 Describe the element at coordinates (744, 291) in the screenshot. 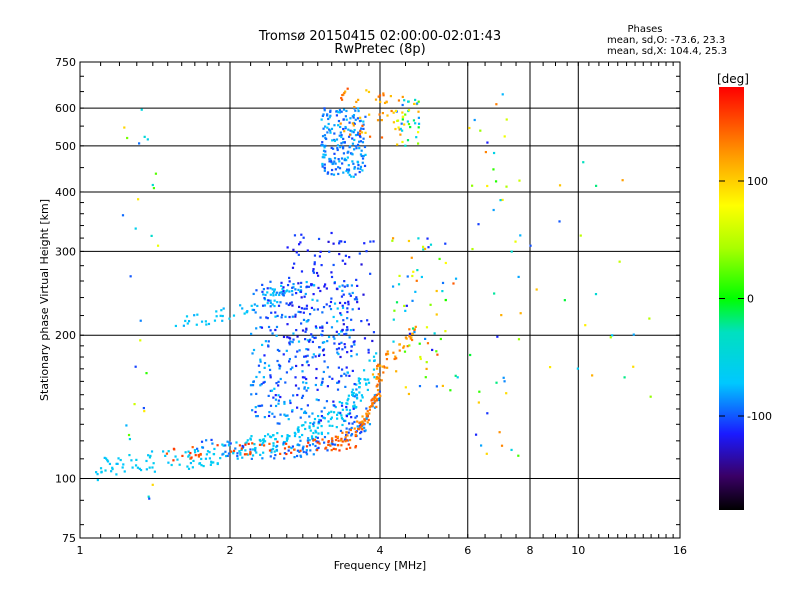

I see `colorbar: [deg] 100 0 -100` at that location.